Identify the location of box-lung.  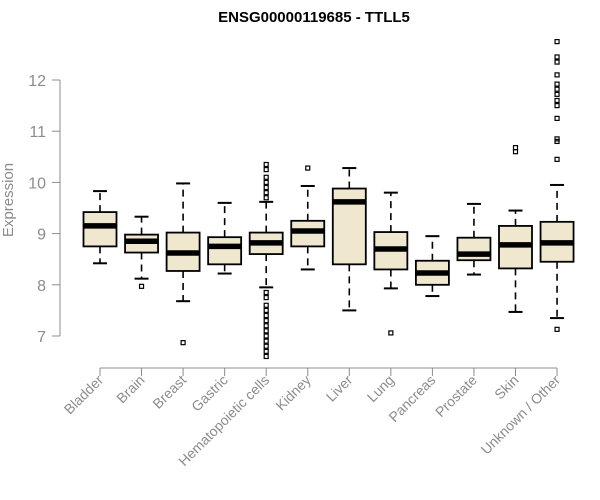
(391, 263).